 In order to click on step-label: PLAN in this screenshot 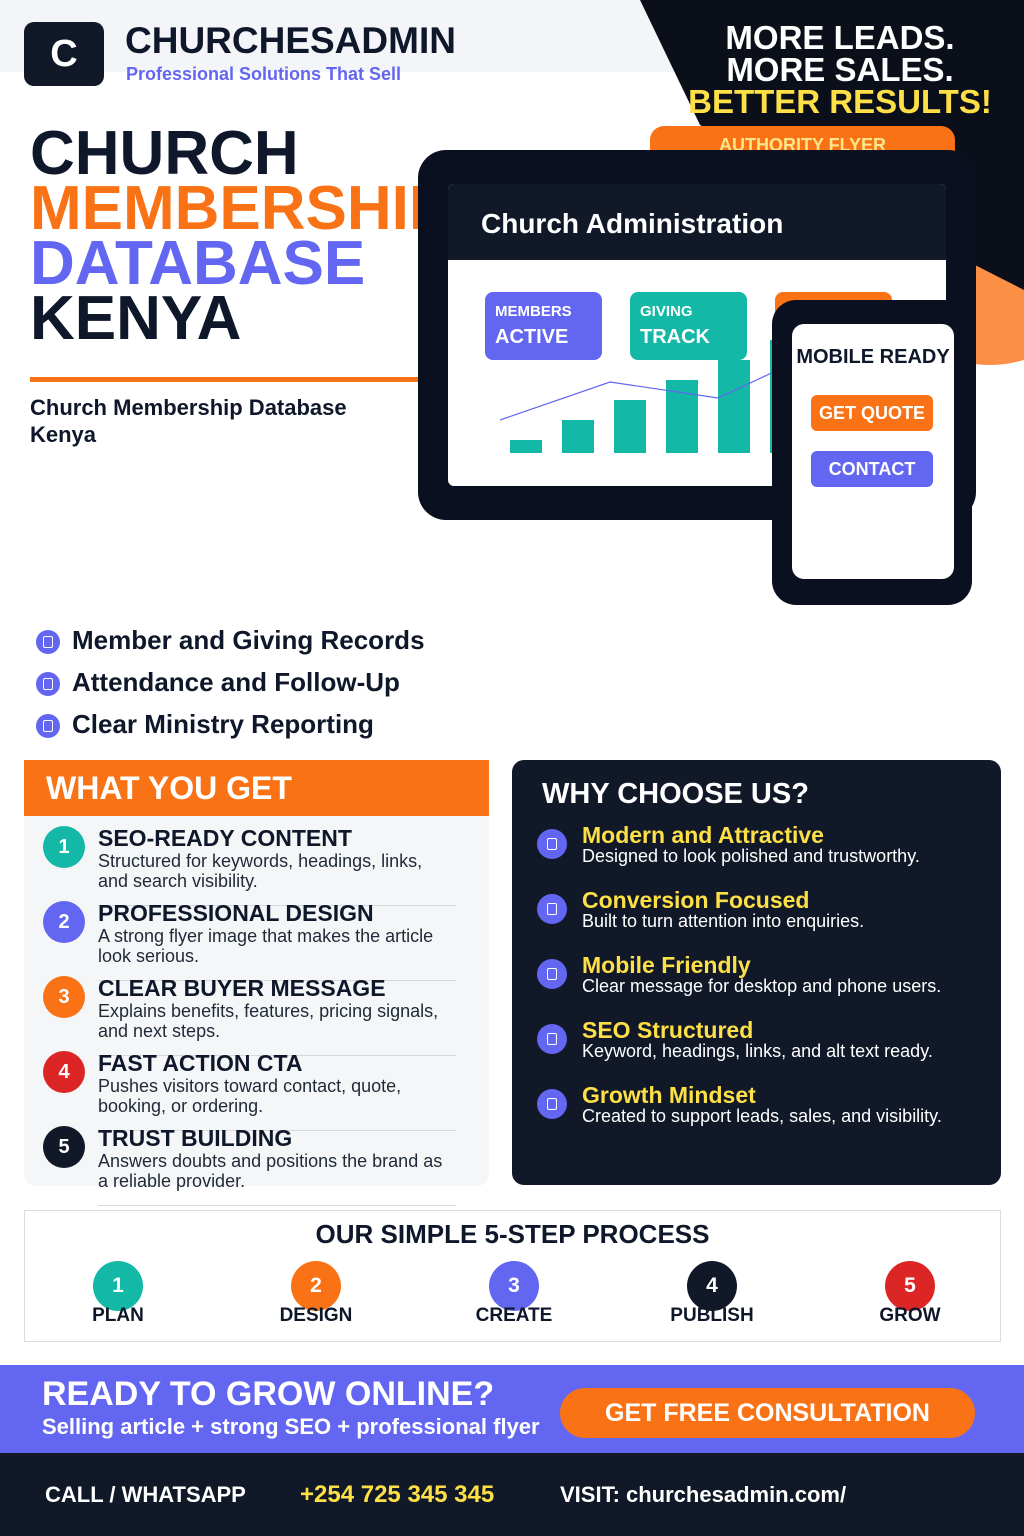, I will do `click(118, 1315)`.